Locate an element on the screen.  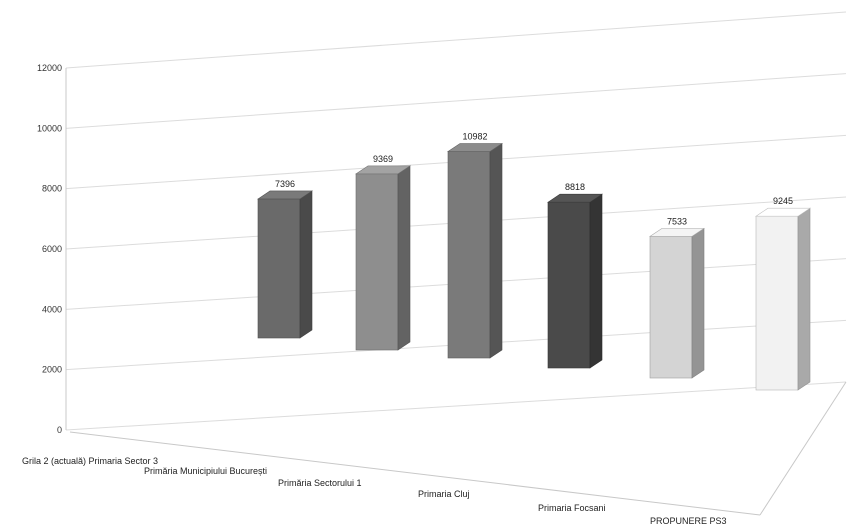
y-tick-label: 10000 is located at coordinates (49, 128).